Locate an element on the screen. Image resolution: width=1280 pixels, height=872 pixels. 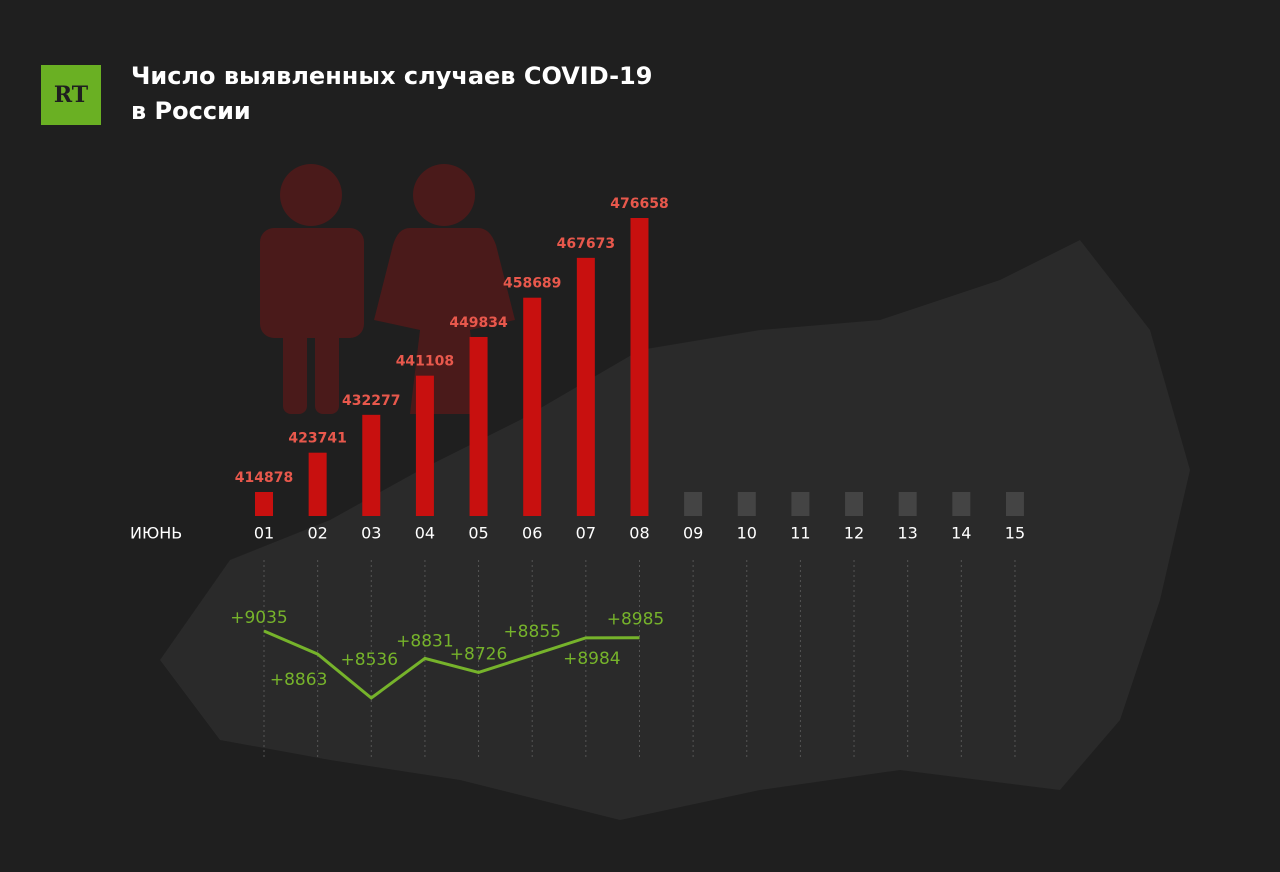
data-label: 458689 is located at coordinates (532, 284).